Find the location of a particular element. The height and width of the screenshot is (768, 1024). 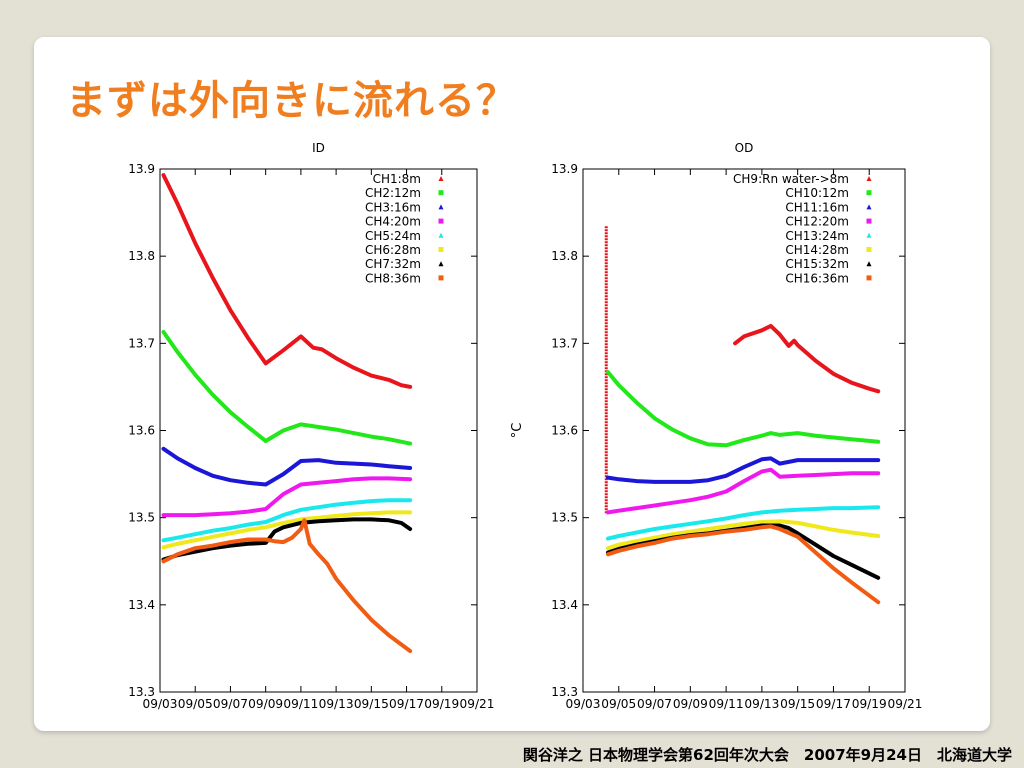

od-legend-label-ch16-36m: CH16:36m is located at coordinates (817, 278).